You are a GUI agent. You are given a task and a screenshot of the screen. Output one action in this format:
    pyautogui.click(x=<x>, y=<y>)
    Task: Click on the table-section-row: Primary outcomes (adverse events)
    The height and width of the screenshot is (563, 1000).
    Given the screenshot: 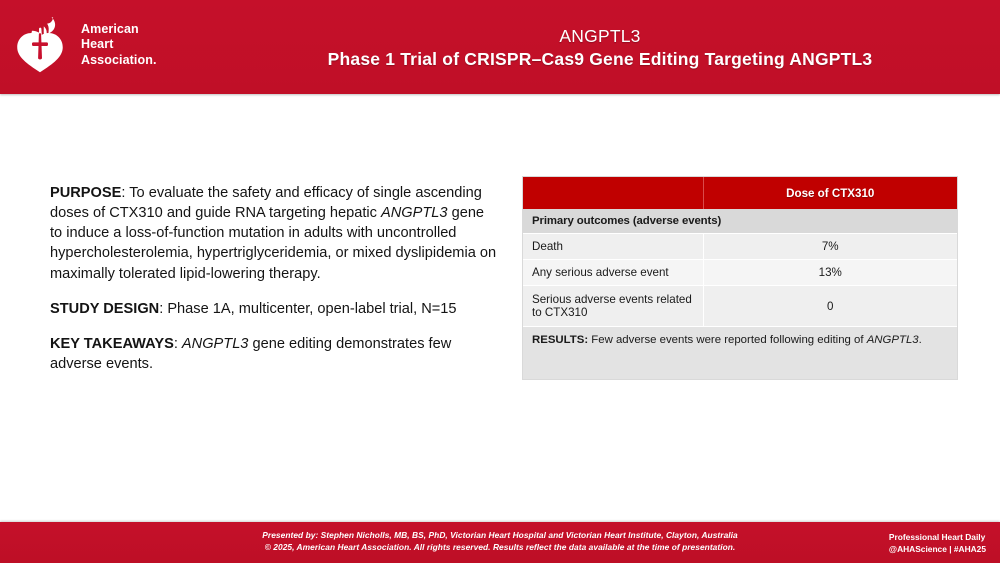 What is the action you would take?
    pyautogui.click(x=740, y=221)
    